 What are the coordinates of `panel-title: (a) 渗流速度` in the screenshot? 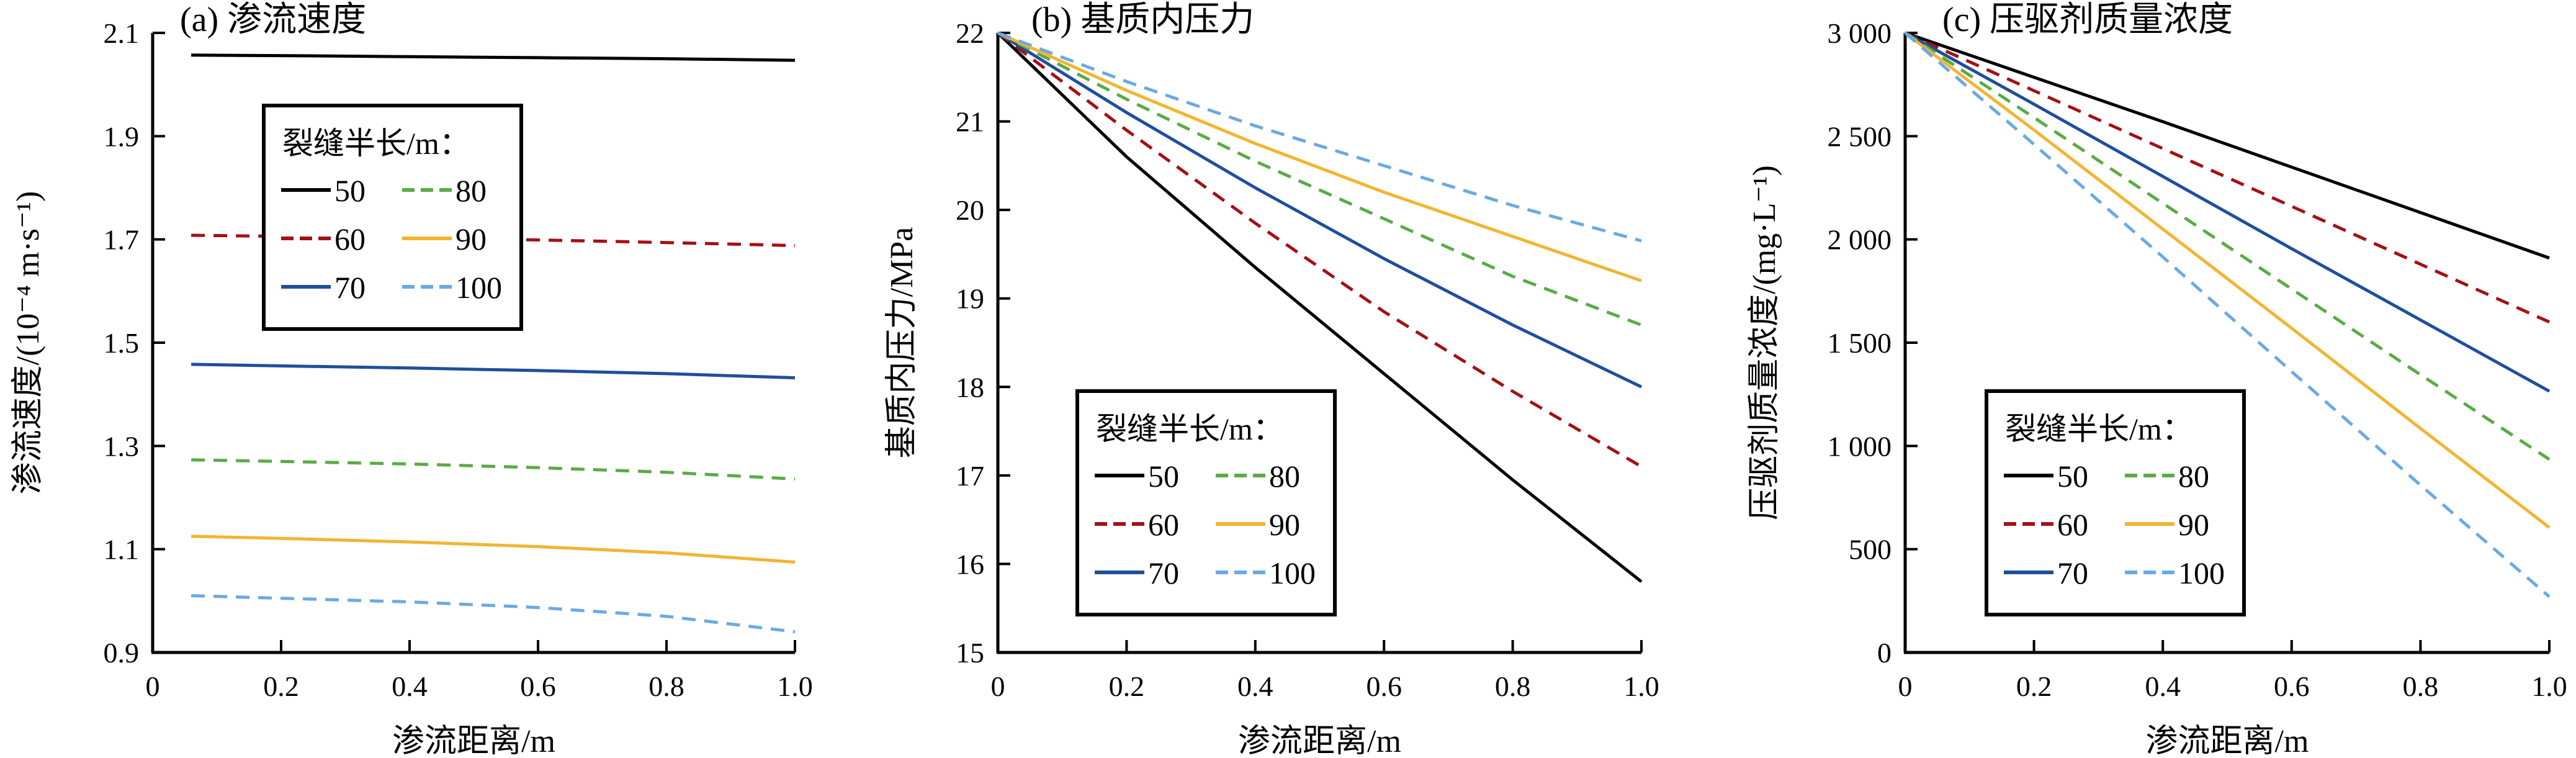 It's located at (273, 20).